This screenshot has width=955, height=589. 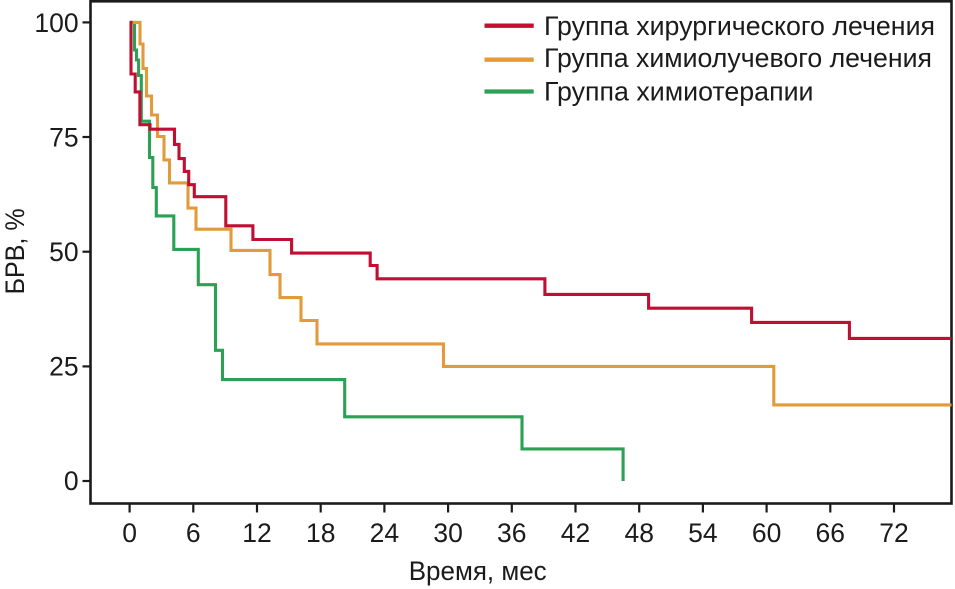 I want to click on svg-text: 12, so click(x=256, y=533).